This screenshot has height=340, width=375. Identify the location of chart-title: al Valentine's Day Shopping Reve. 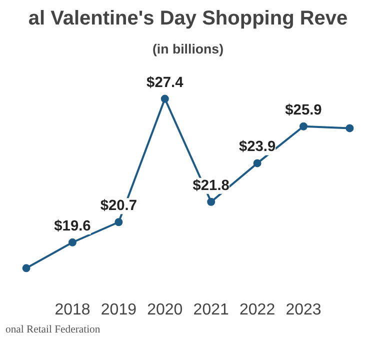
(188, 19).